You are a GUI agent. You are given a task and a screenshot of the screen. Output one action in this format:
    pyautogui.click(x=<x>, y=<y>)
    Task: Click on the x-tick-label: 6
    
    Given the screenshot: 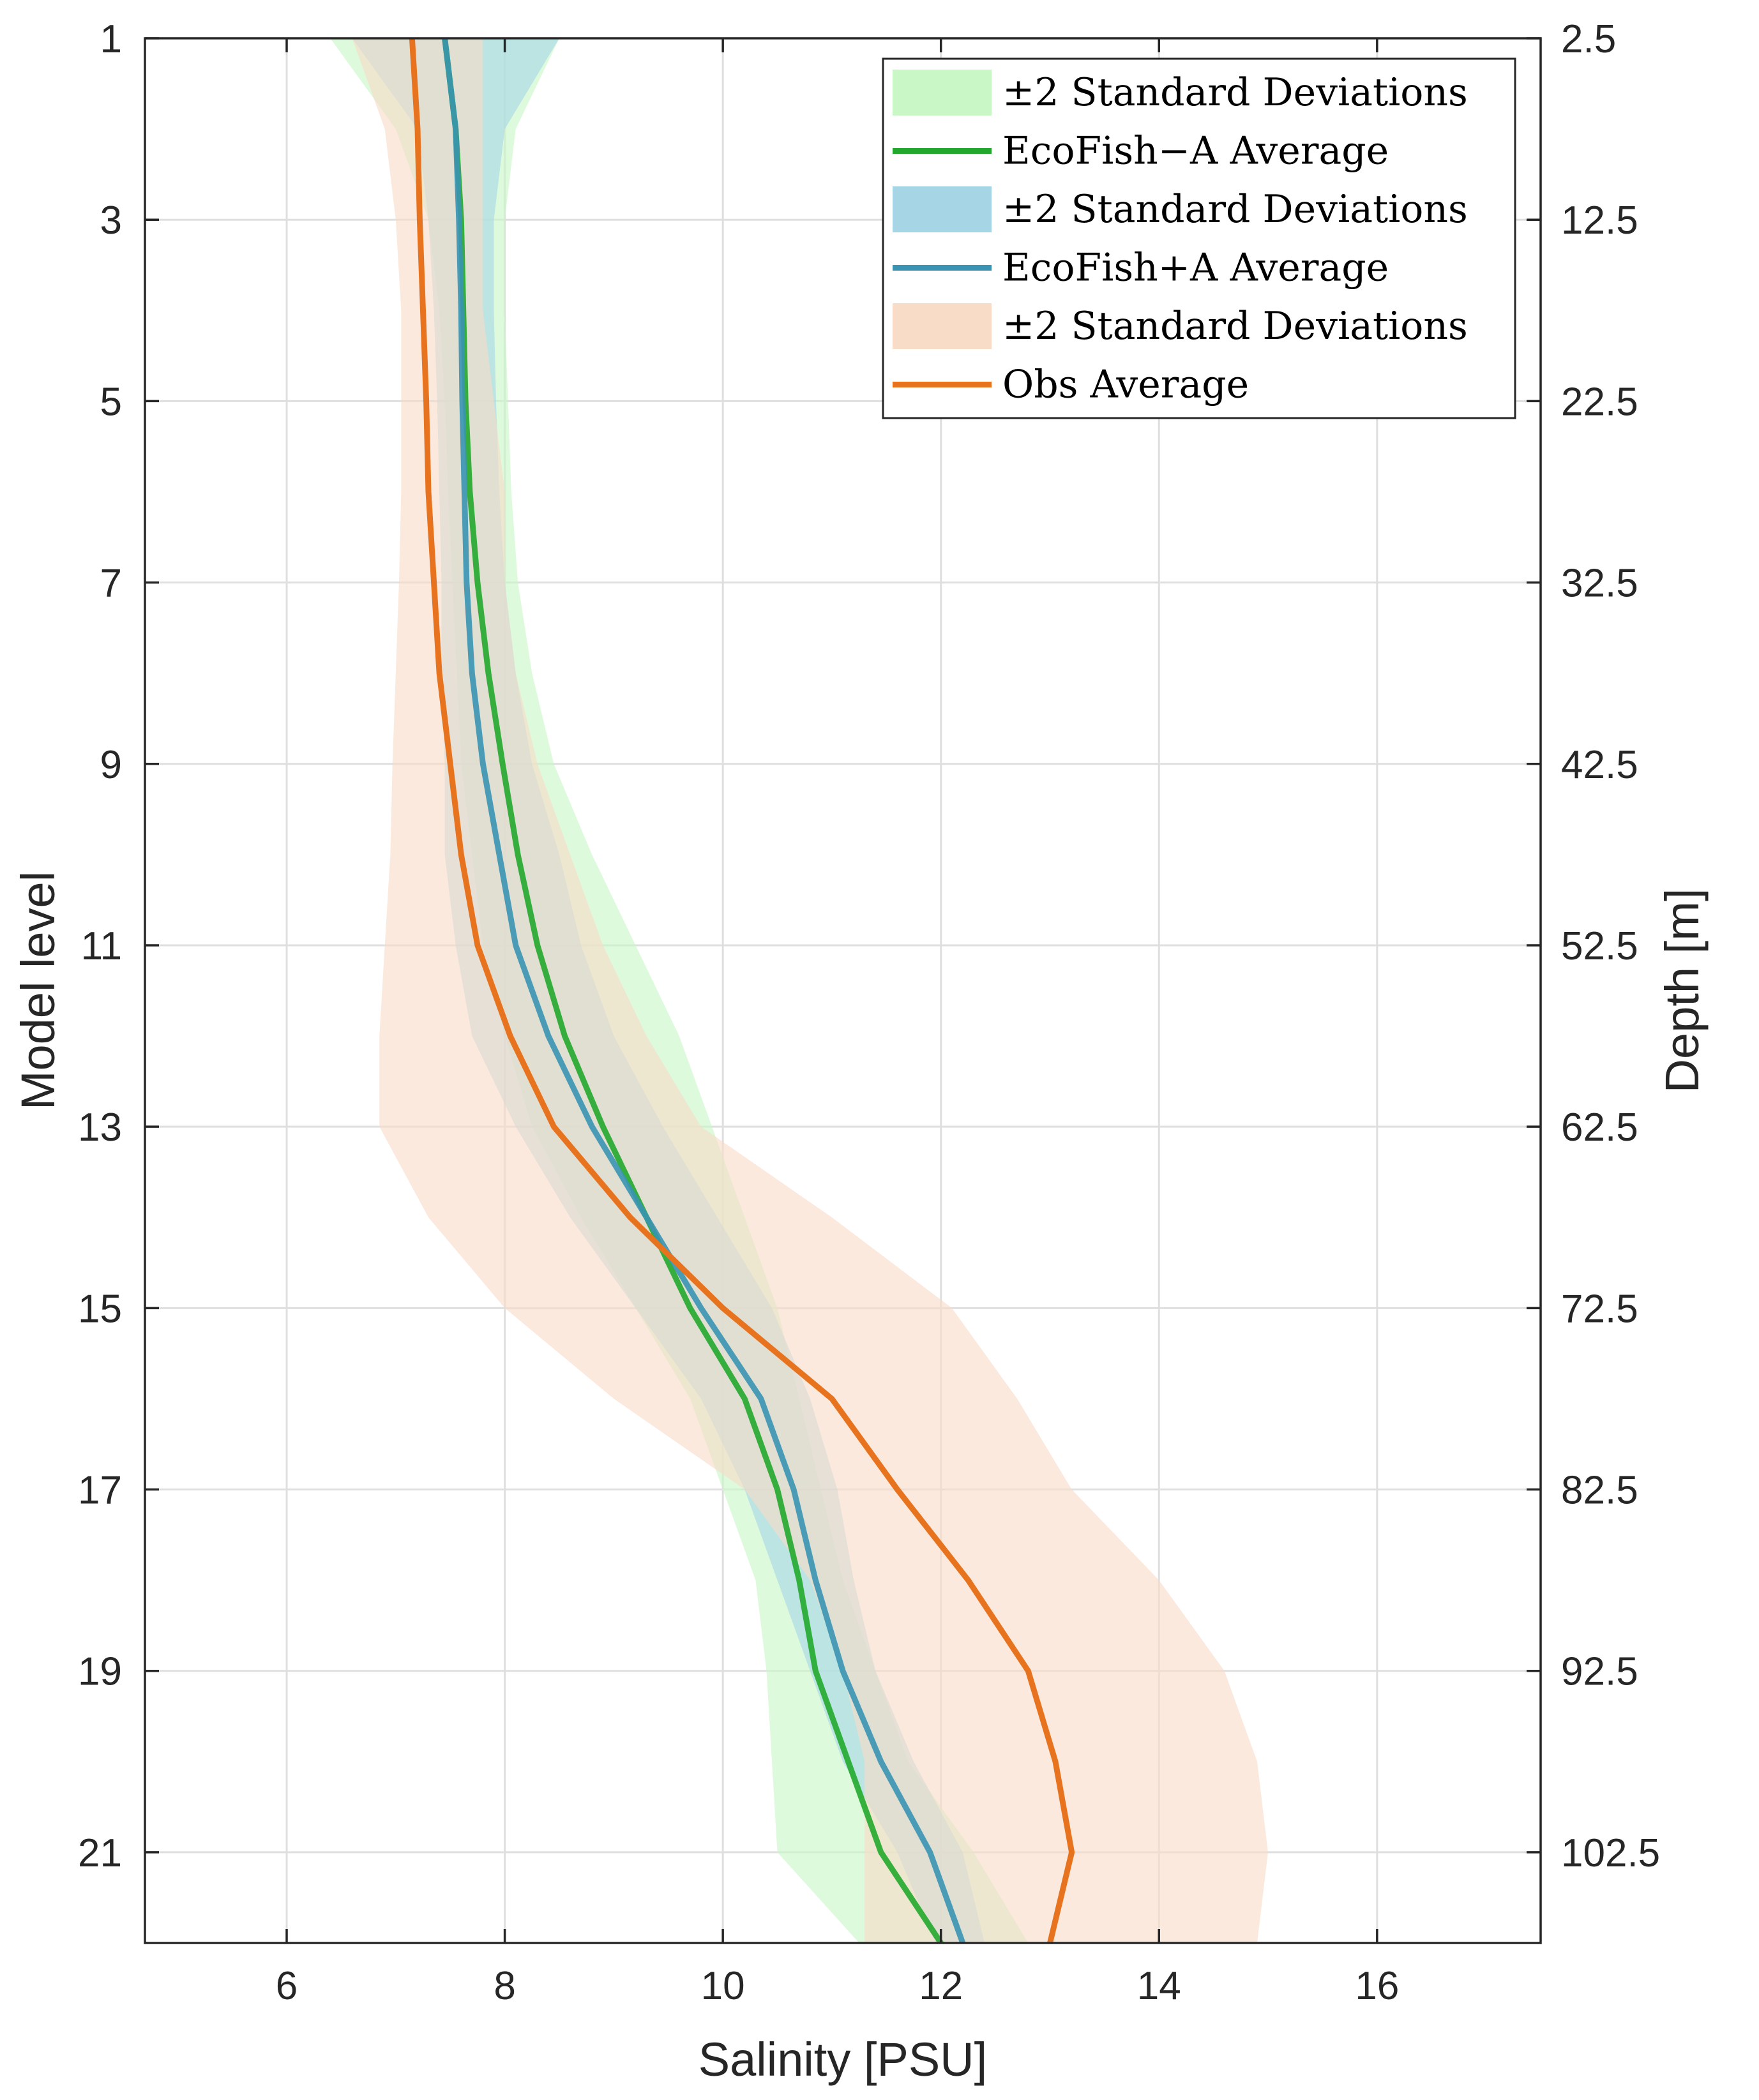 What is the action you would take?
    pyautogui.click(x=287, y=1986)
    